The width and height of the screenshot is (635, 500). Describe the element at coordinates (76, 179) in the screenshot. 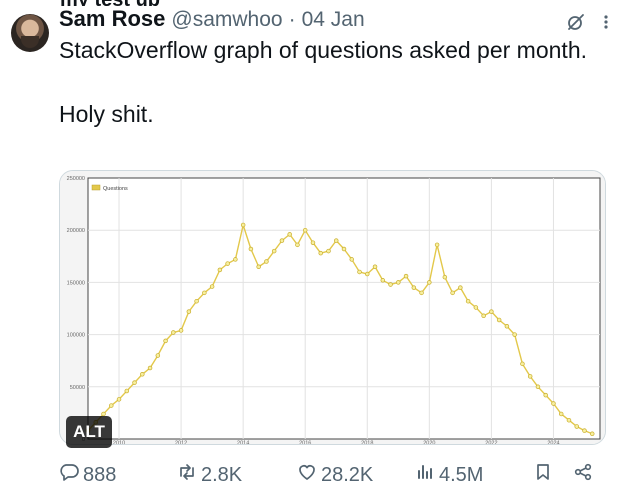

I see `y-tick-label: 250000` at that location.